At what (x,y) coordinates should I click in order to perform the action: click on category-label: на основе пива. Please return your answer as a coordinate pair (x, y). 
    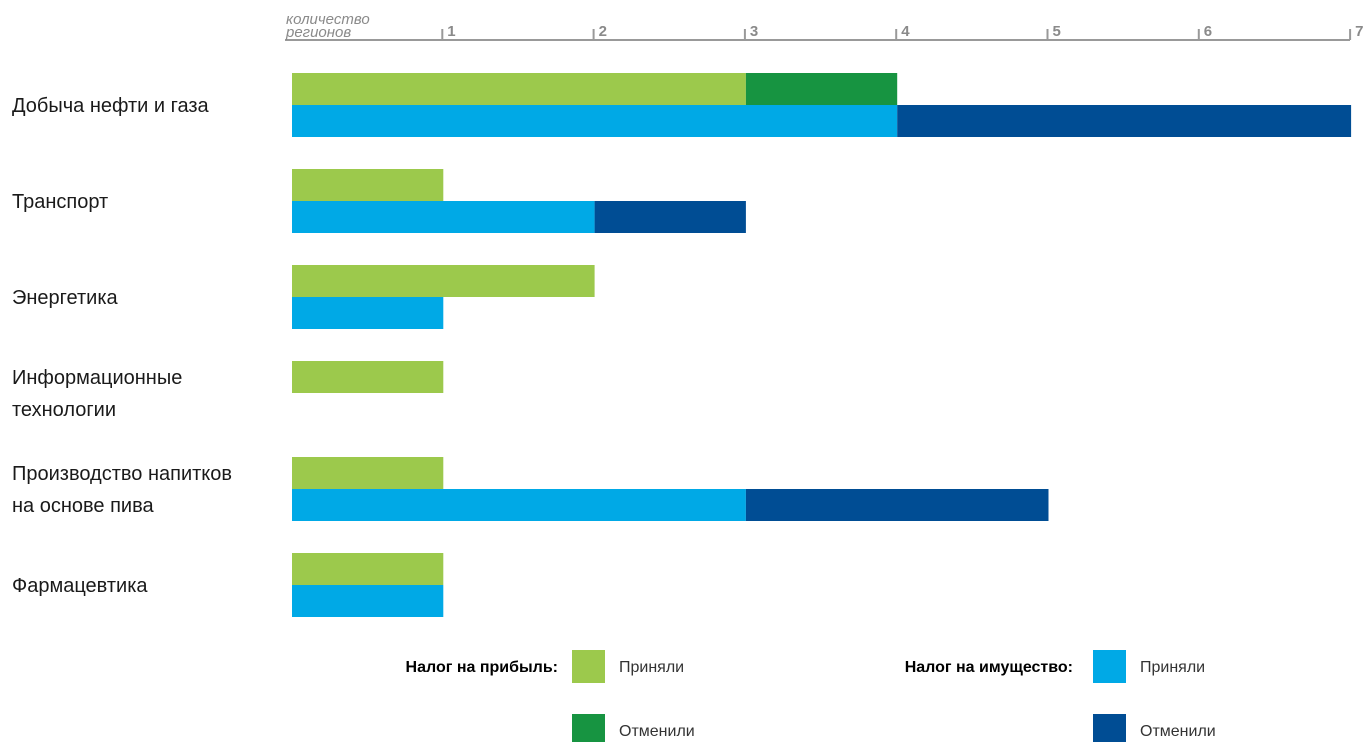
    Looking at the image, I should click on (83, 506).